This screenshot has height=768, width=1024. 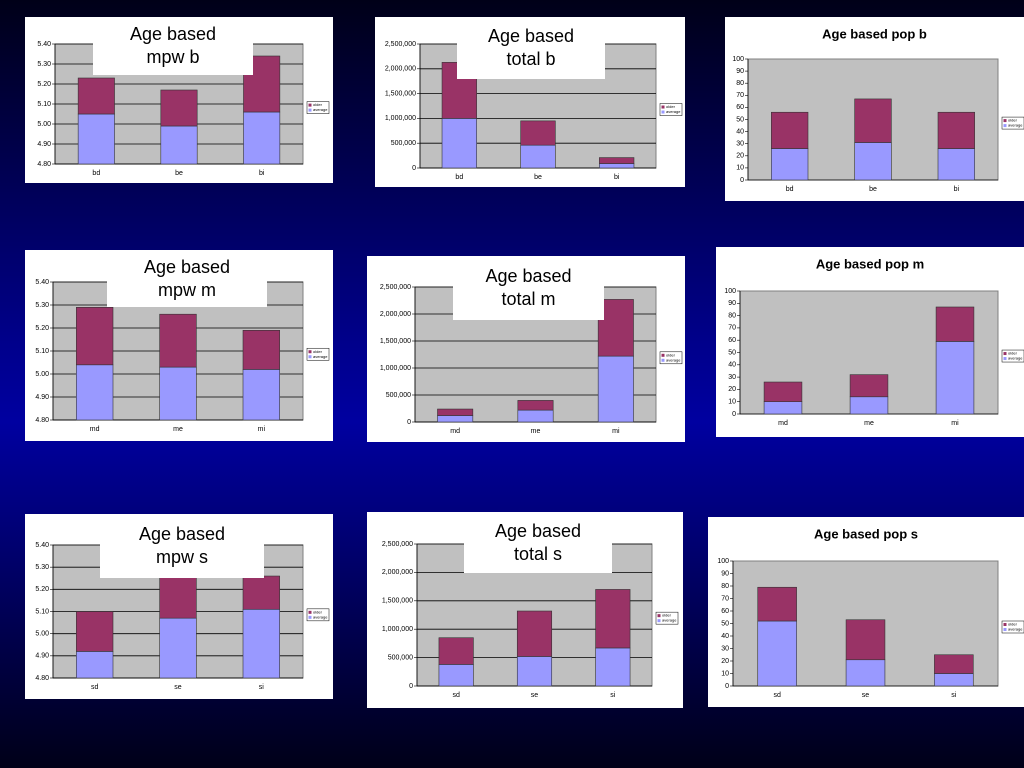 I want to click on y-tick-label: 2,000,000, so click(x=395, y=314).